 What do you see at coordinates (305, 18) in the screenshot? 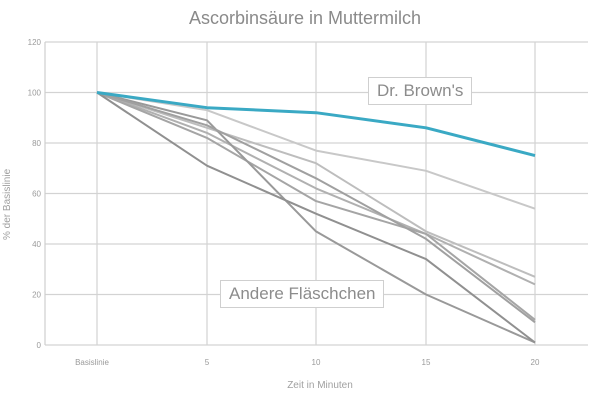
I see `chart-title: Ascorbinsäure in Muttermilch` at bounding box center [305, 18].